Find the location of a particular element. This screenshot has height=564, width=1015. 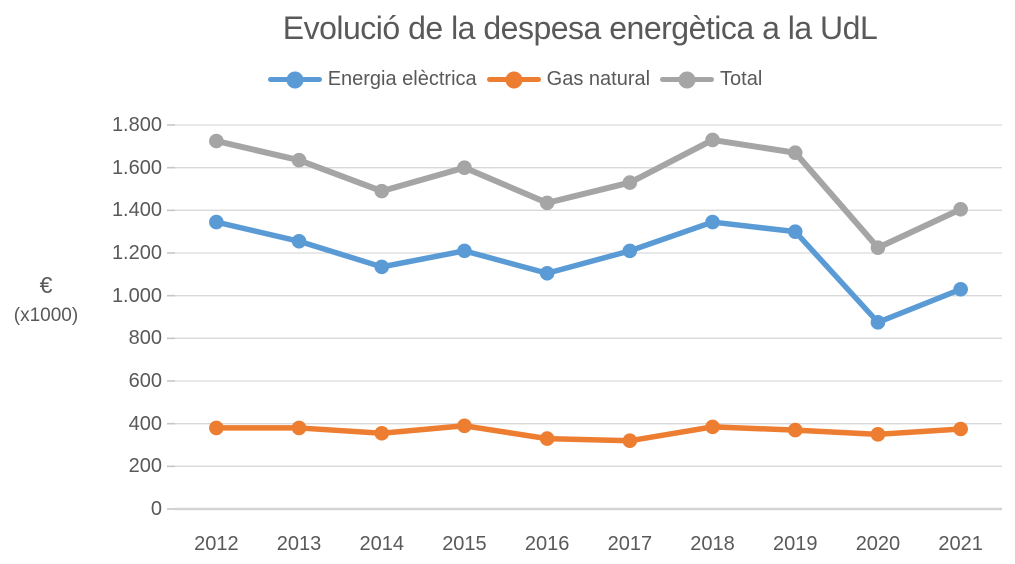

x-tick-label: 2017 is located at coordinates (630, 544).